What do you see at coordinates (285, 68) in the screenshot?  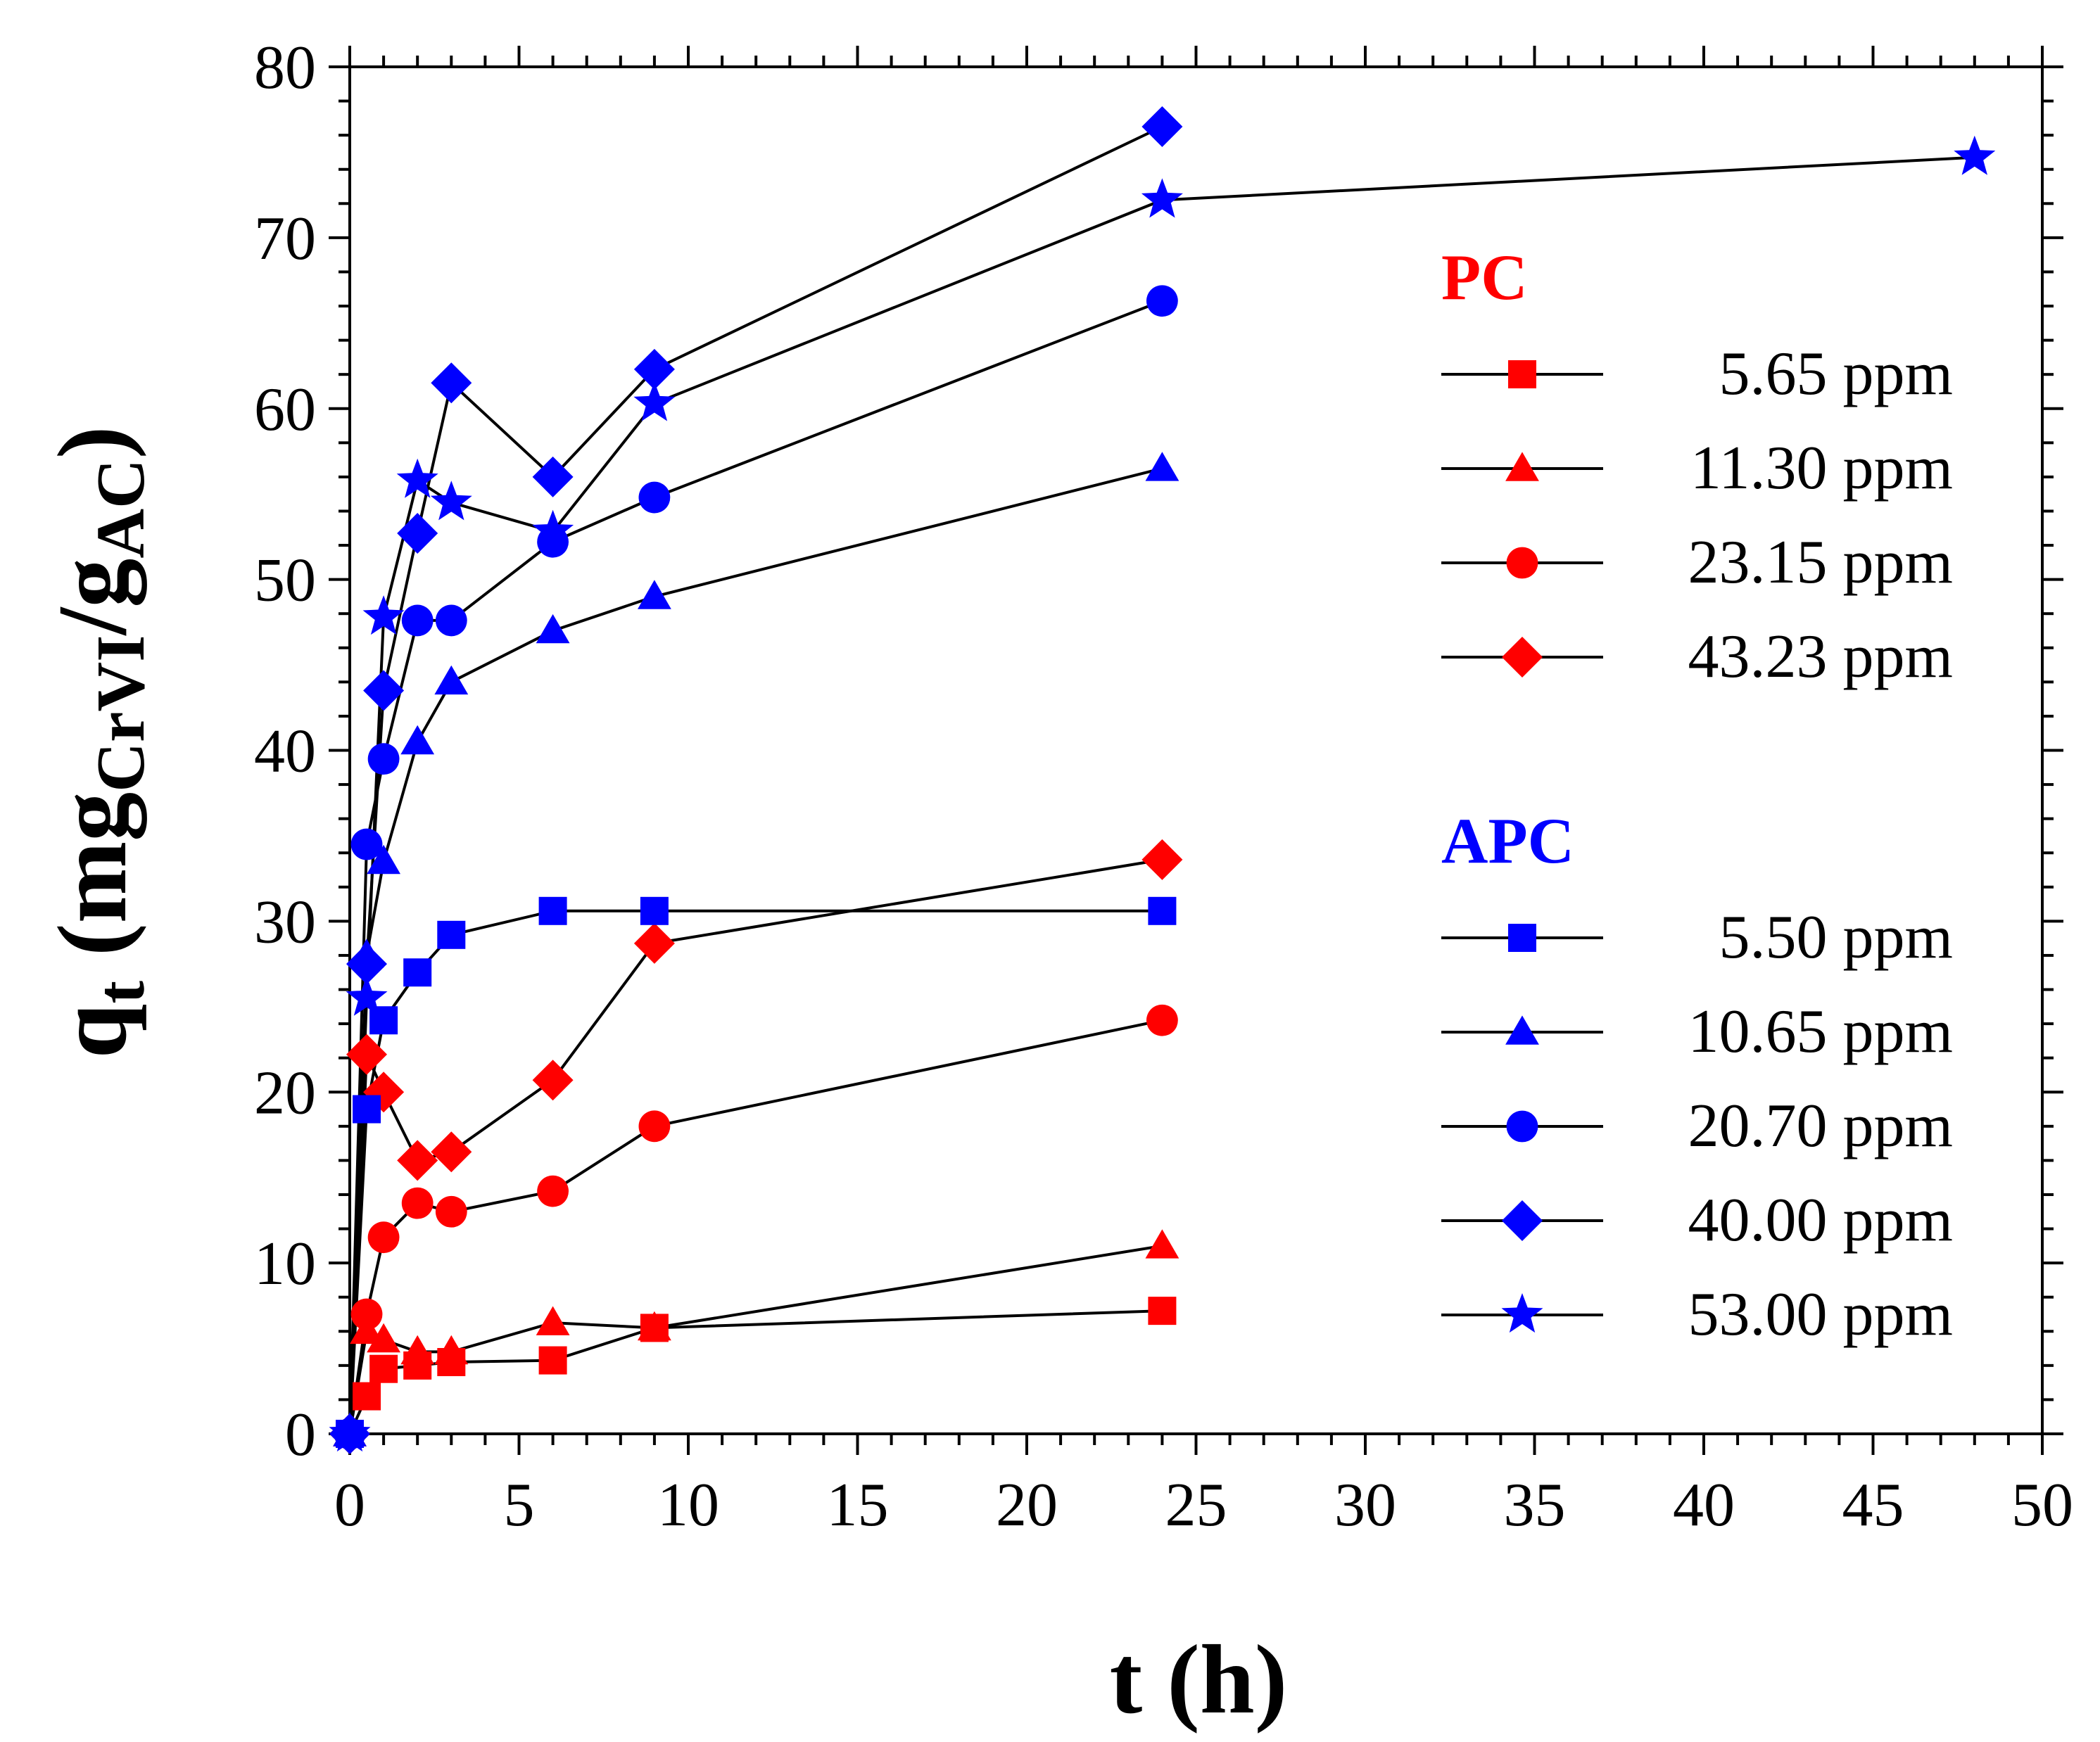 I see `y-tick-label: 80` at bounding box center [285, 68].